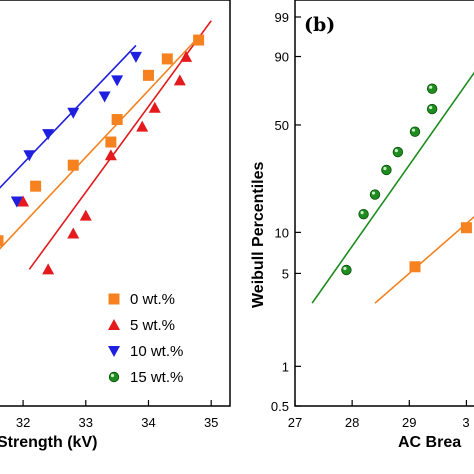  Describe the element at coordinates (142, 126) in the screenshot. I see `data-point-5-wt--5` at that location.